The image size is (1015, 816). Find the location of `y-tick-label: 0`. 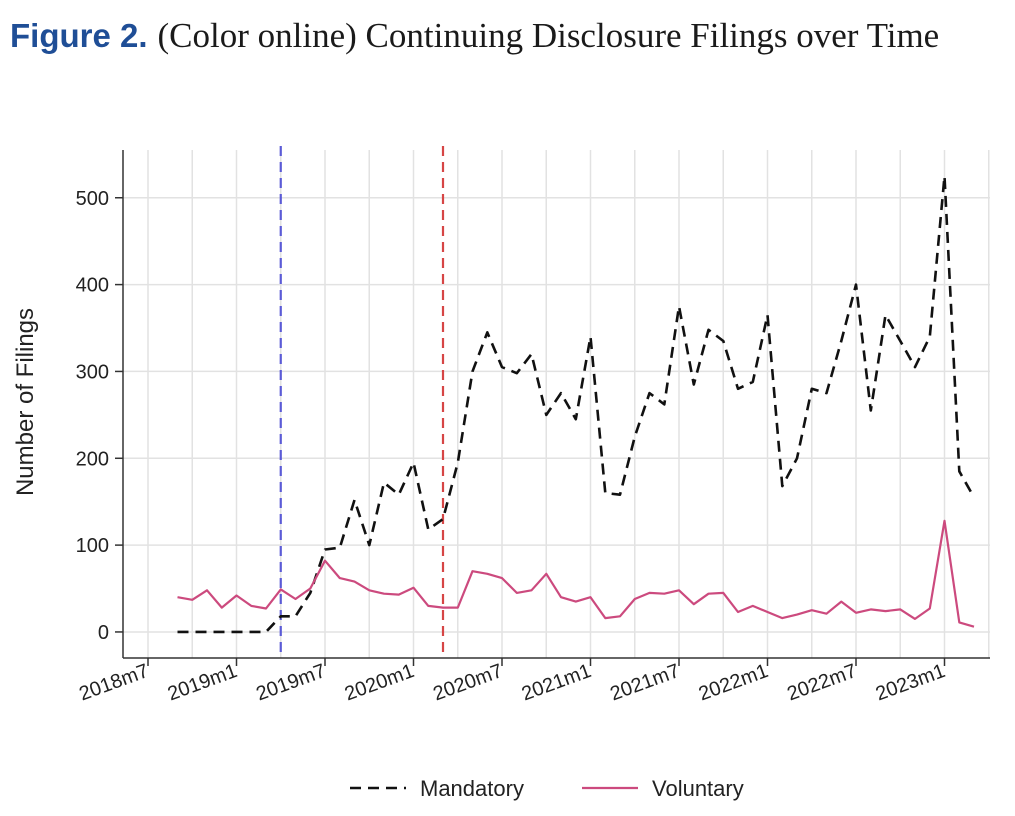

y-tick-label: 0 is located at coordinates (103, 633).